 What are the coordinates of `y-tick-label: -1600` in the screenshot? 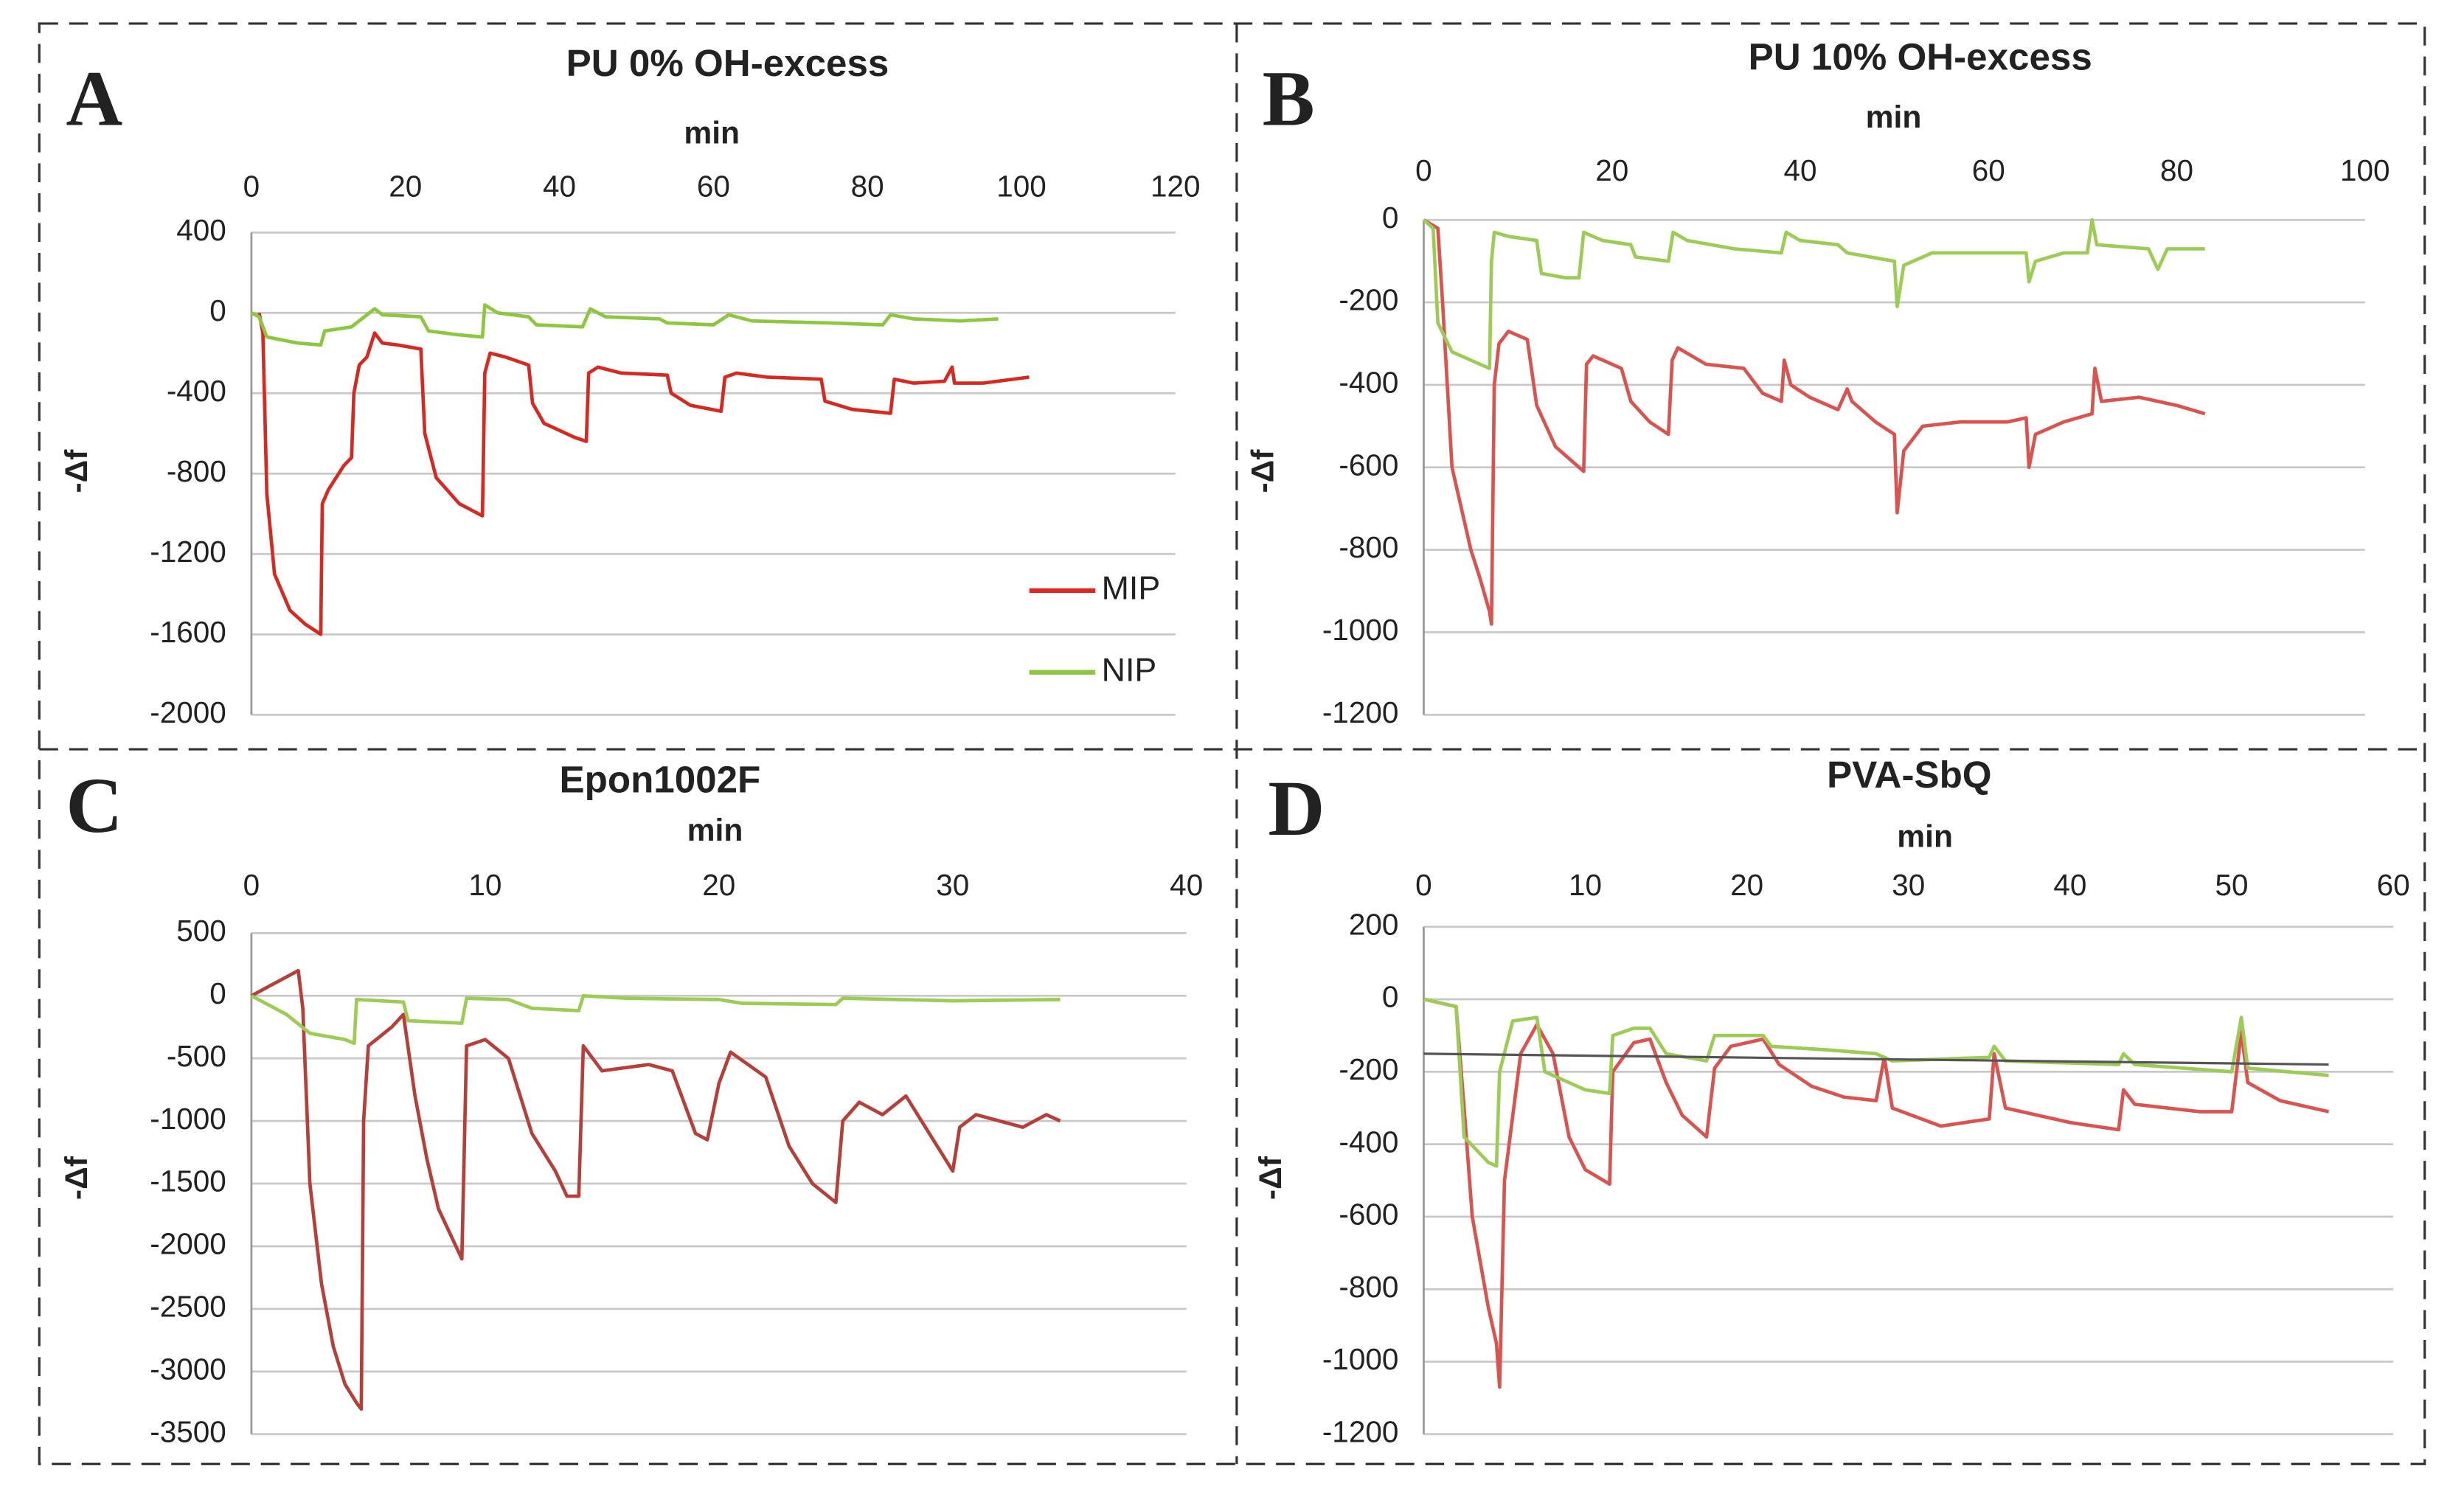 It's located at (188, 632).